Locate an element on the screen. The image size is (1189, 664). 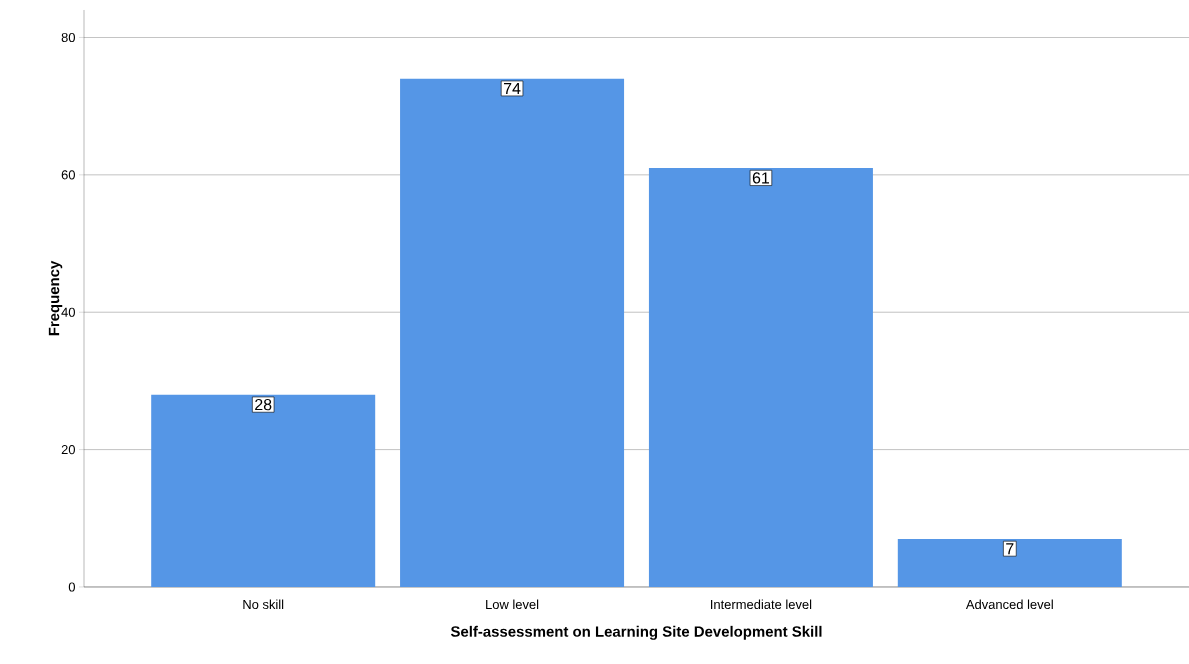
y-tick-label: 20 is located at coordinates (68, 450).